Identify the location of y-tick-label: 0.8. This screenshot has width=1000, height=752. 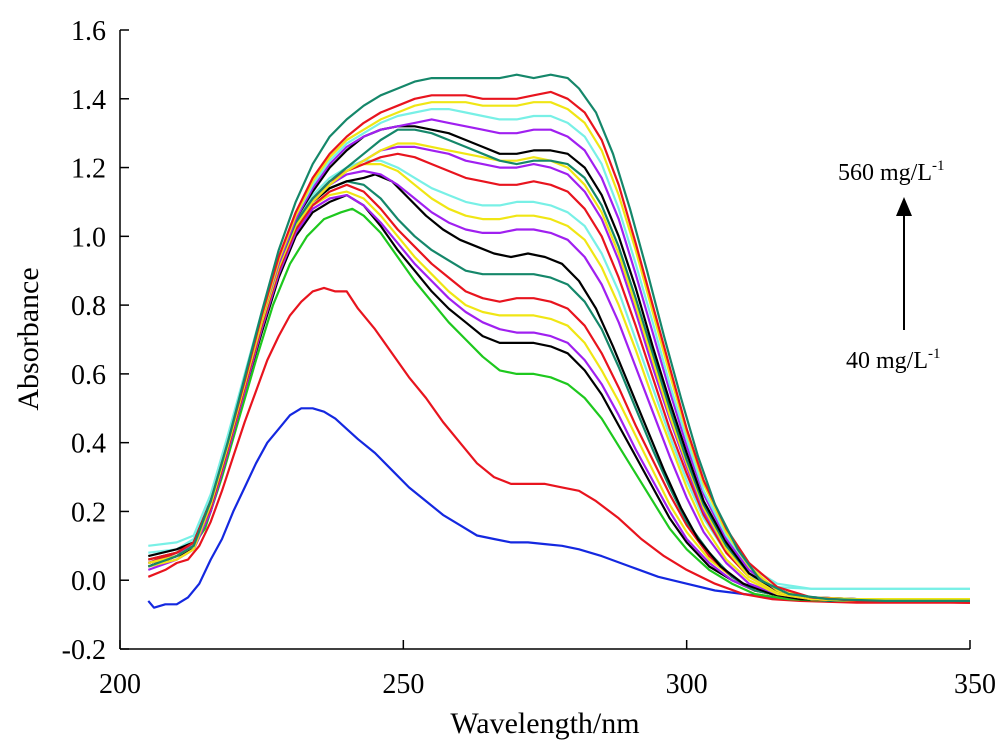
(88, 306).